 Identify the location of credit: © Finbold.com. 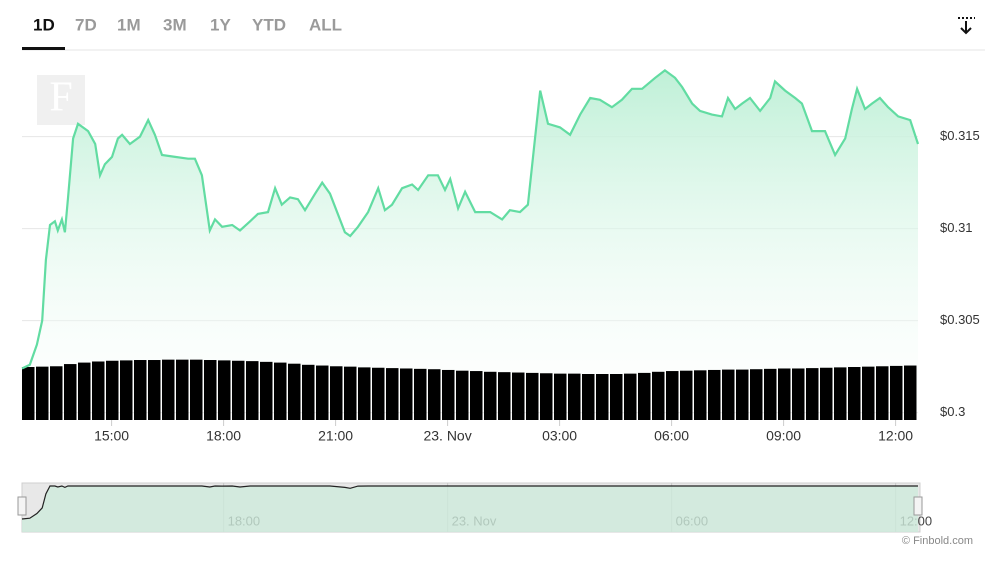
(937, 541).